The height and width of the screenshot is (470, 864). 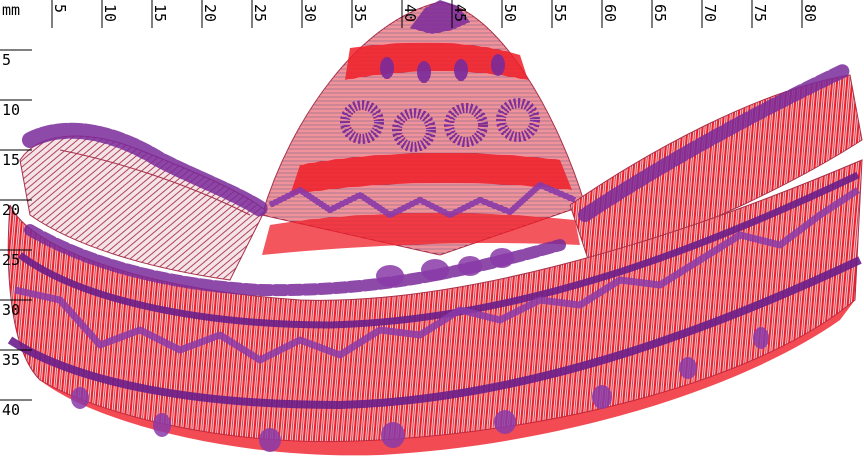 What do you see at coordinates (60, 8) in the screenshot?
I see `x-tick-label: 5` at bounding box center [60, 8].